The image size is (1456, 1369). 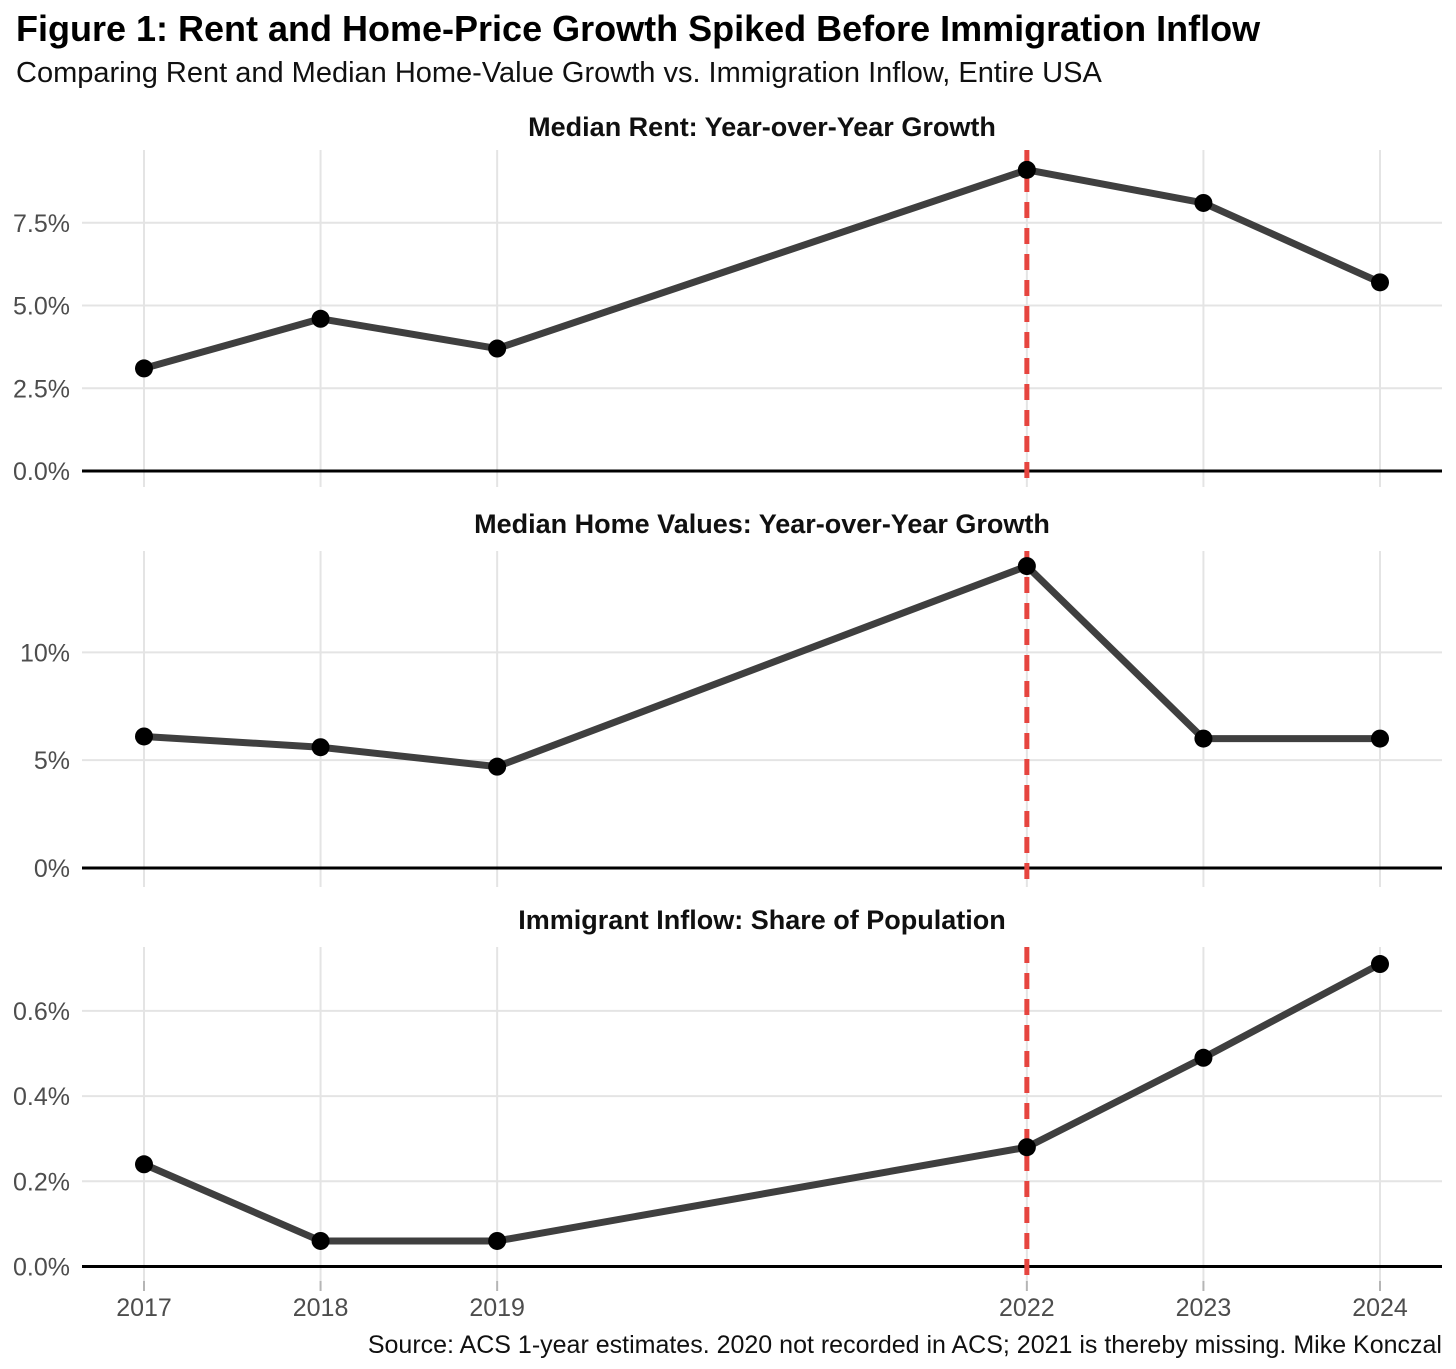 What do you see at coordinates (1204, 1308) in the screenshot?
I see `x-tick-label: 2023` at bounding box center [1204, 1308].